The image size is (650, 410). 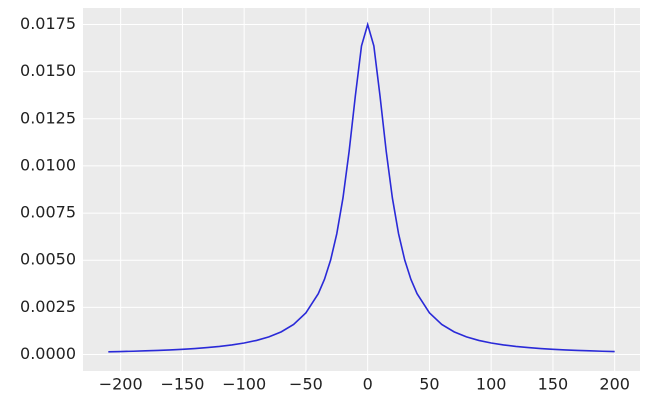 What do you see at coordinates (429, 384) in the screenshot?
I see `x-tick-label: 50` at bounding box center [429, 384].